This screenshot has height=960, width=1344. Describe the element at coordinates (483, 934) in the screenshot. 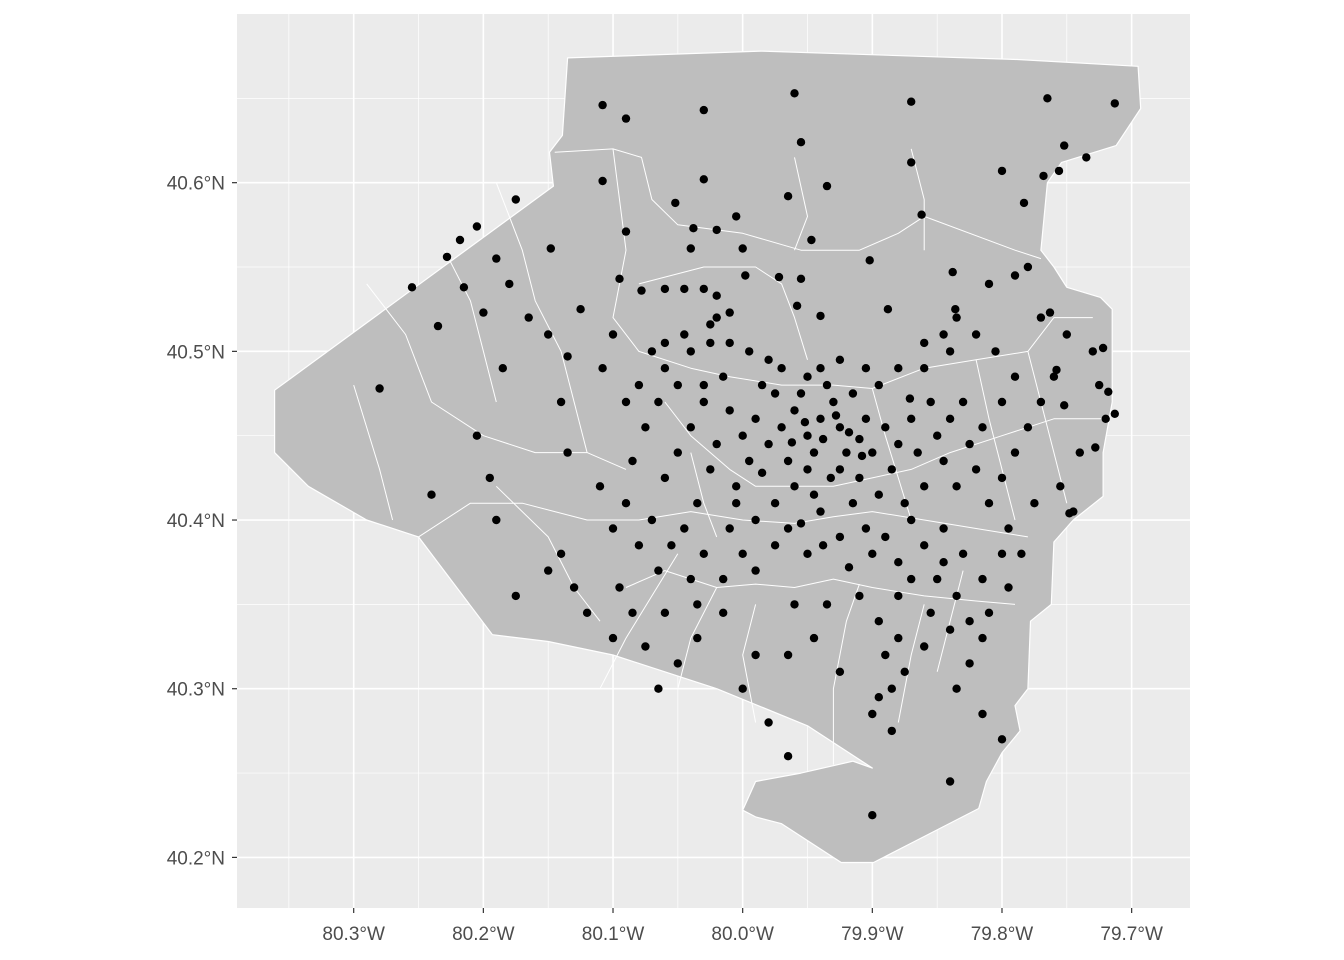

I see `x-tick-label: 80.2°W` at that location.